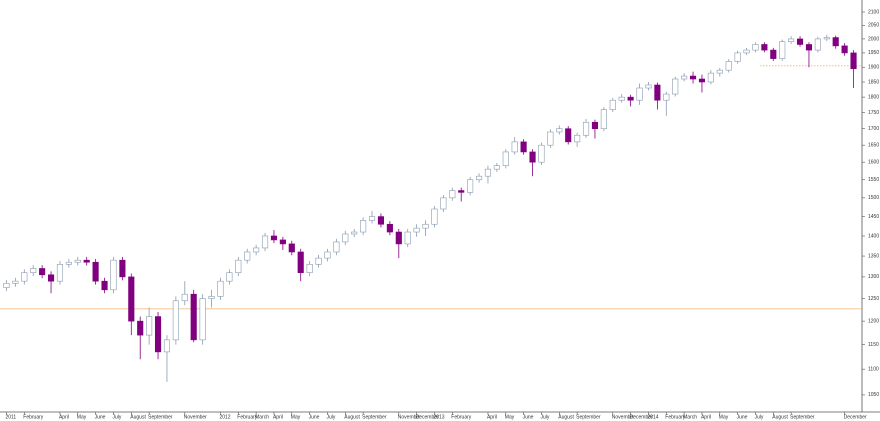 The height and width of the screenshot is (421, 880). What do you see at coordinates (873, 146) in the screenshot?
I see `y-tick-label: 1650` at bounding box center [873, 146].